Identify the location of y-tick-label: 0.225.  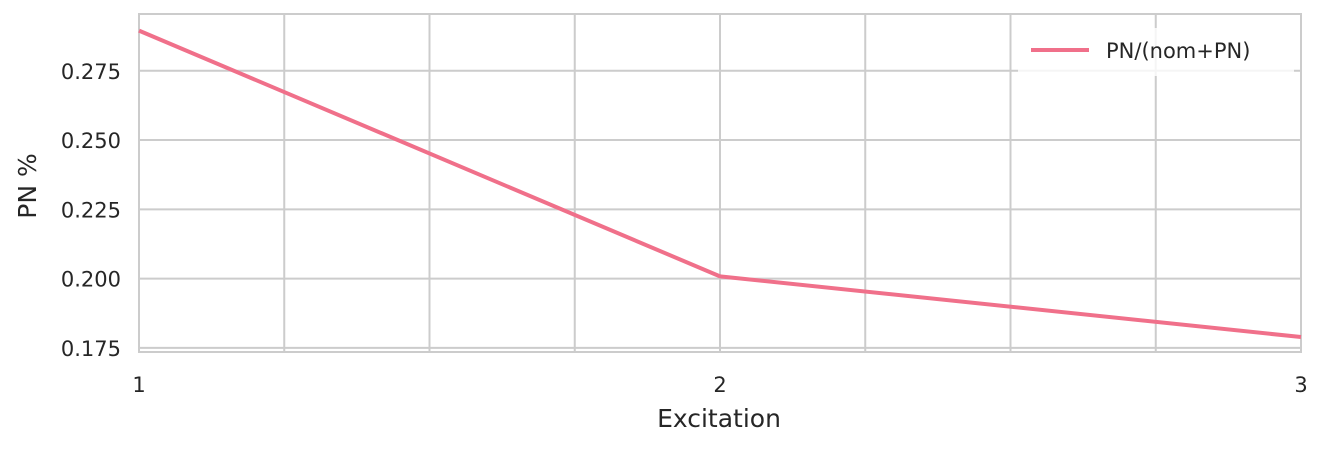
(91, 210).